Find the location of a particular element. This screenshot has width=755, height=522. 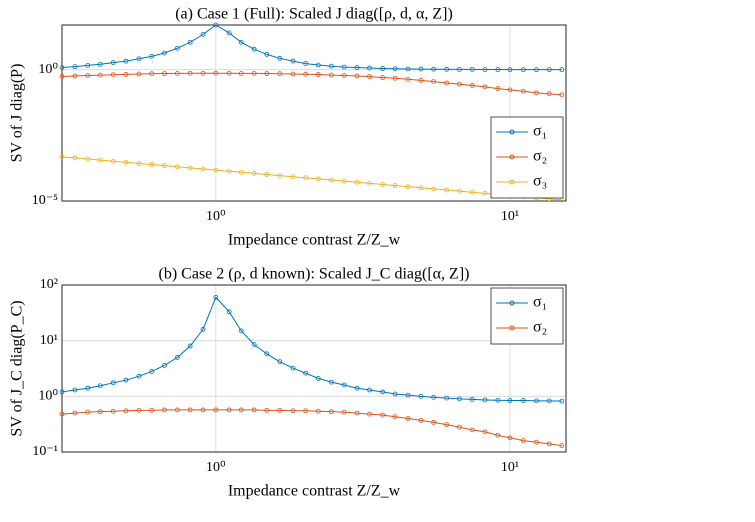

x-tick-label: 10¹ is located at coordinates (510, 216).